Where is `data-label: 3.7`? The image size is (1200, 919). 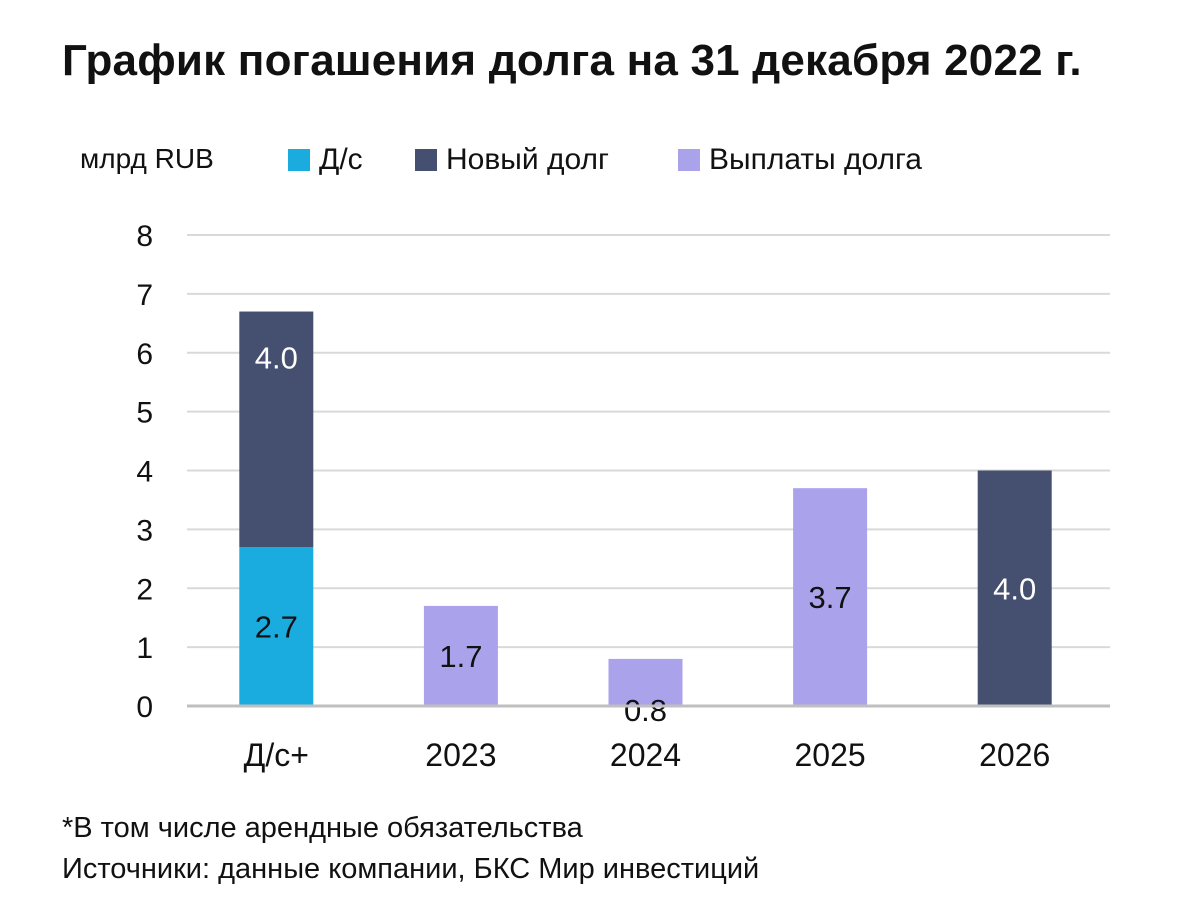
data-label: 3.7 is located at coordinates (830, 597).